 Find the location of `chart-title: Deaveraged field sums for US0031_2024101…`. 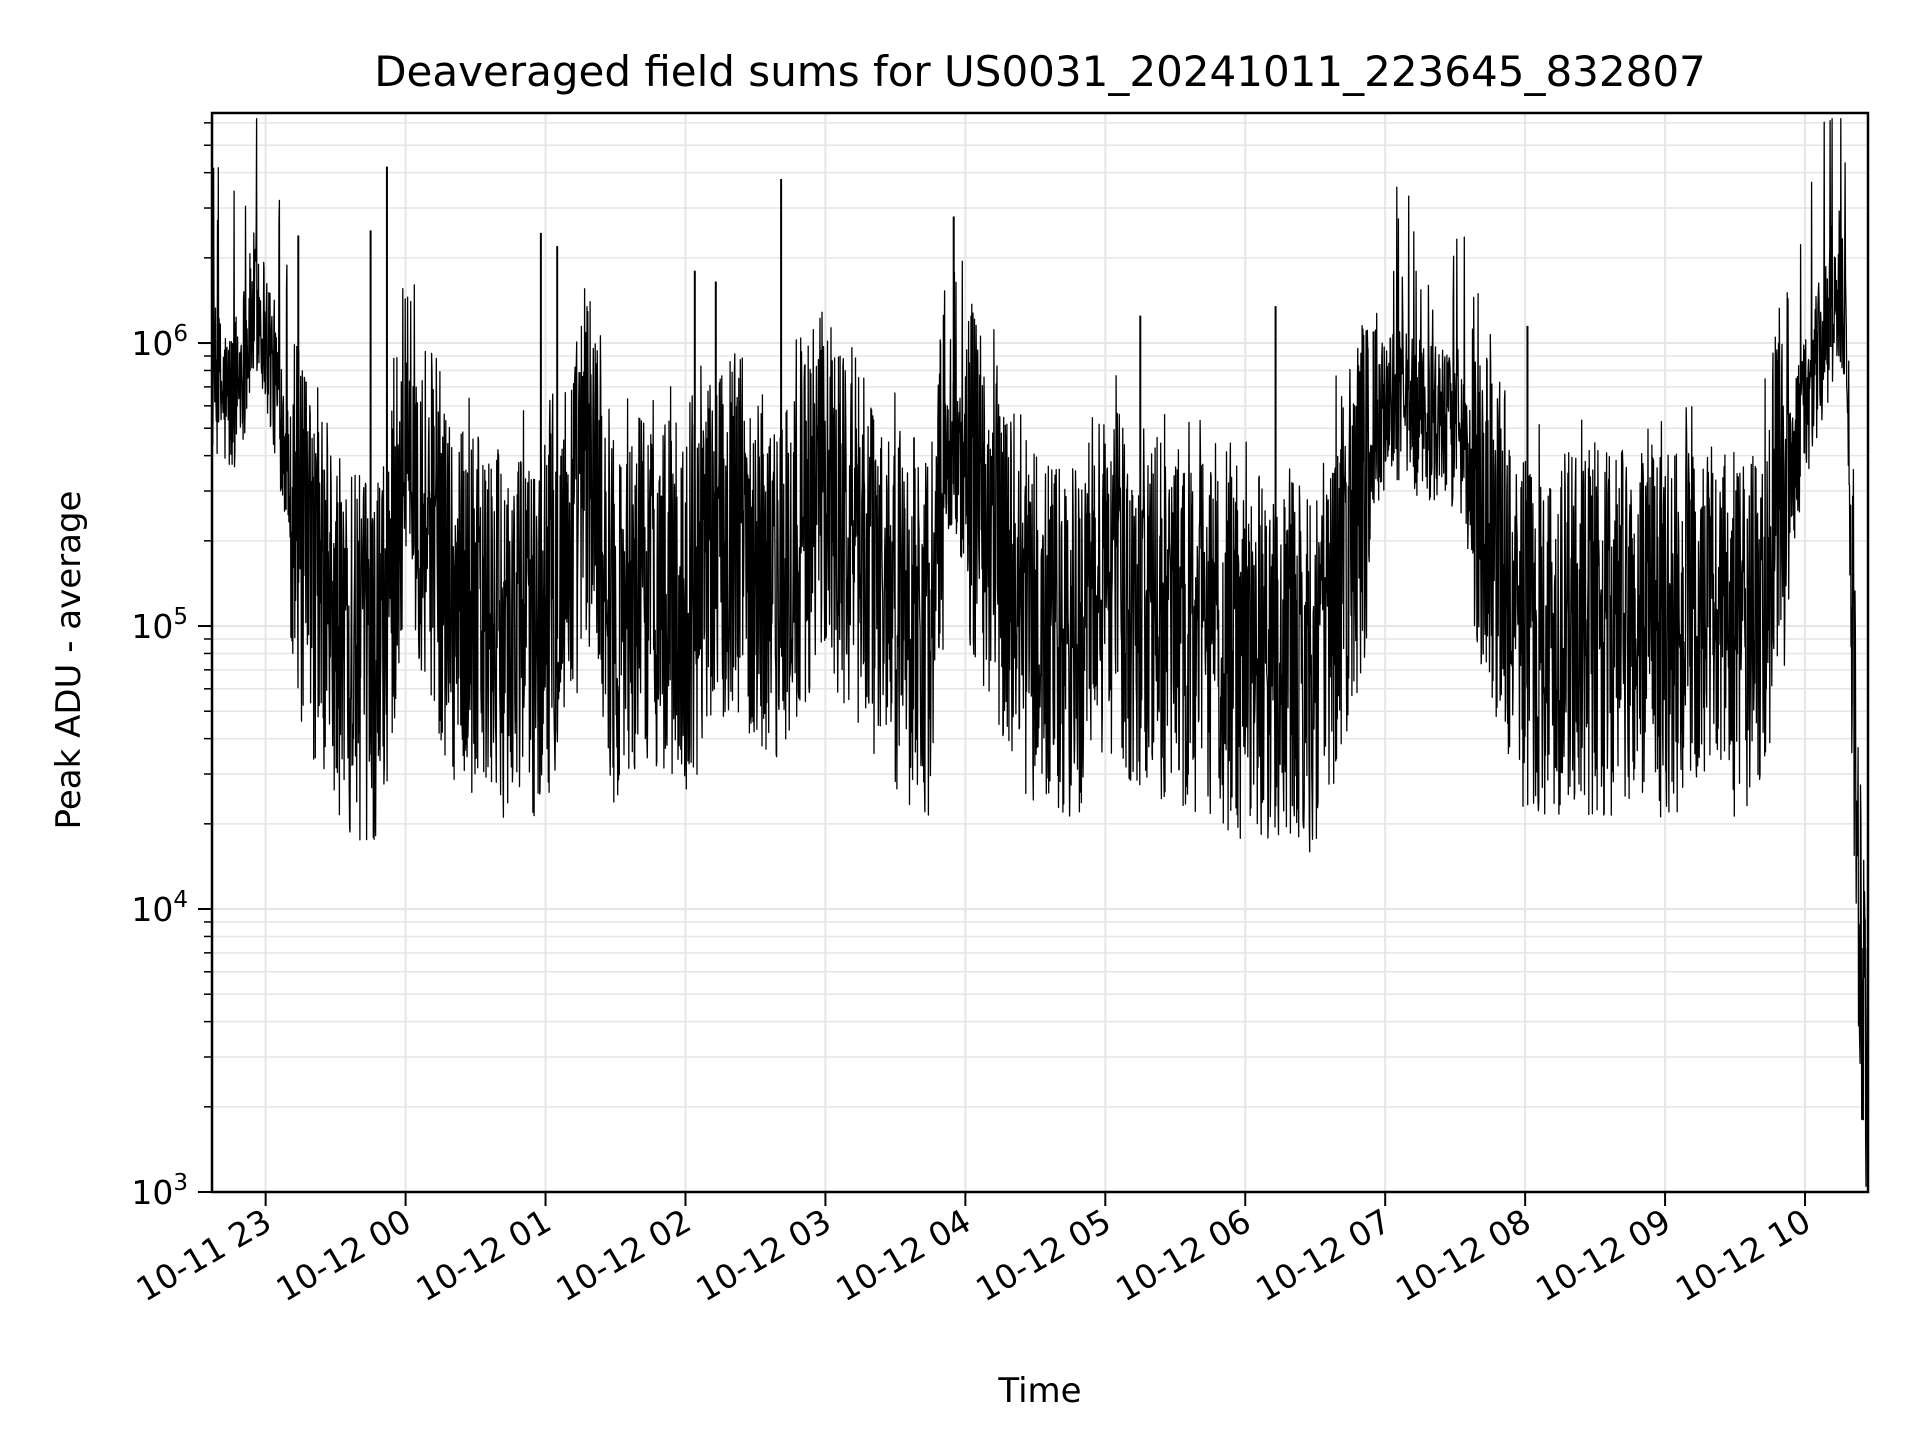

chart-title: Deaveraged field sums for US0031_2024101… is located at coordinates (1040, 71).